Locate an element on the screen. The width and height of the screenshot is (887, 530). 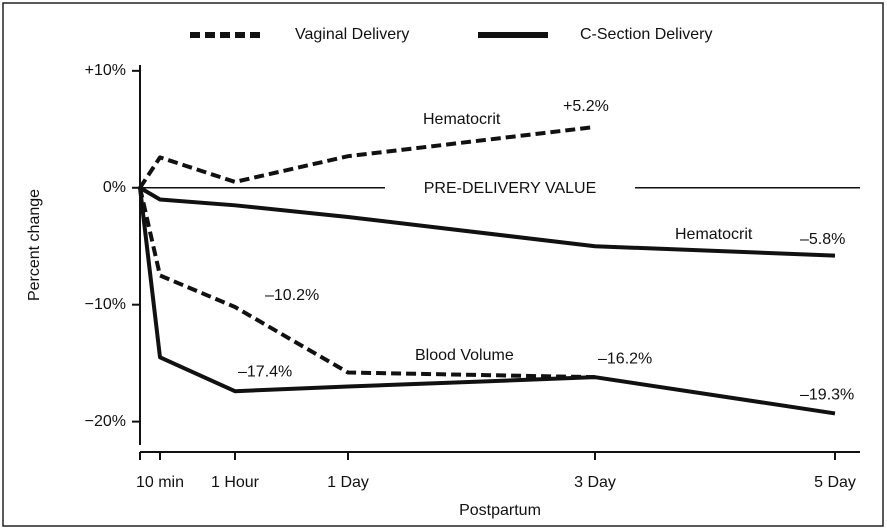
reference-label: PRE-DELIVERY VALUE is located at coordinates (510, 188).